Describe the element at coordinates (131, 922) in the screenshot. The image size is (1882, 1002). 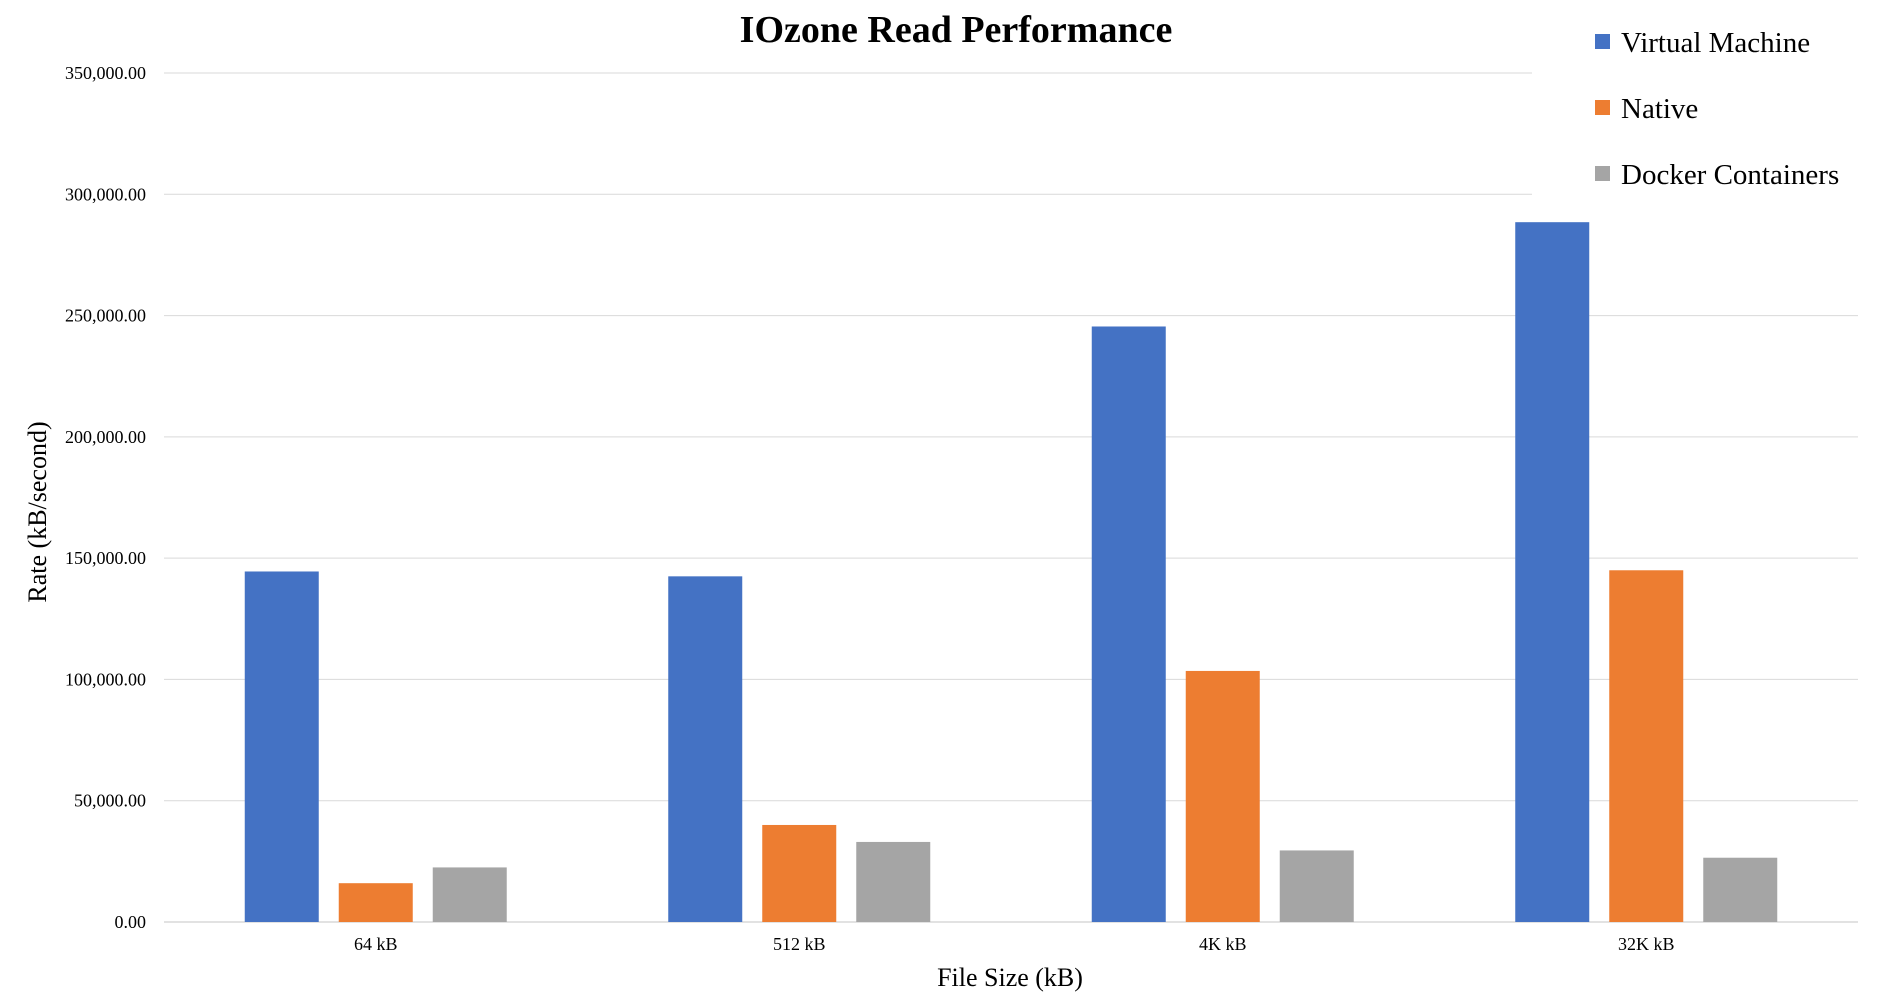
I see `y-tick-label: 0.00` at that location.